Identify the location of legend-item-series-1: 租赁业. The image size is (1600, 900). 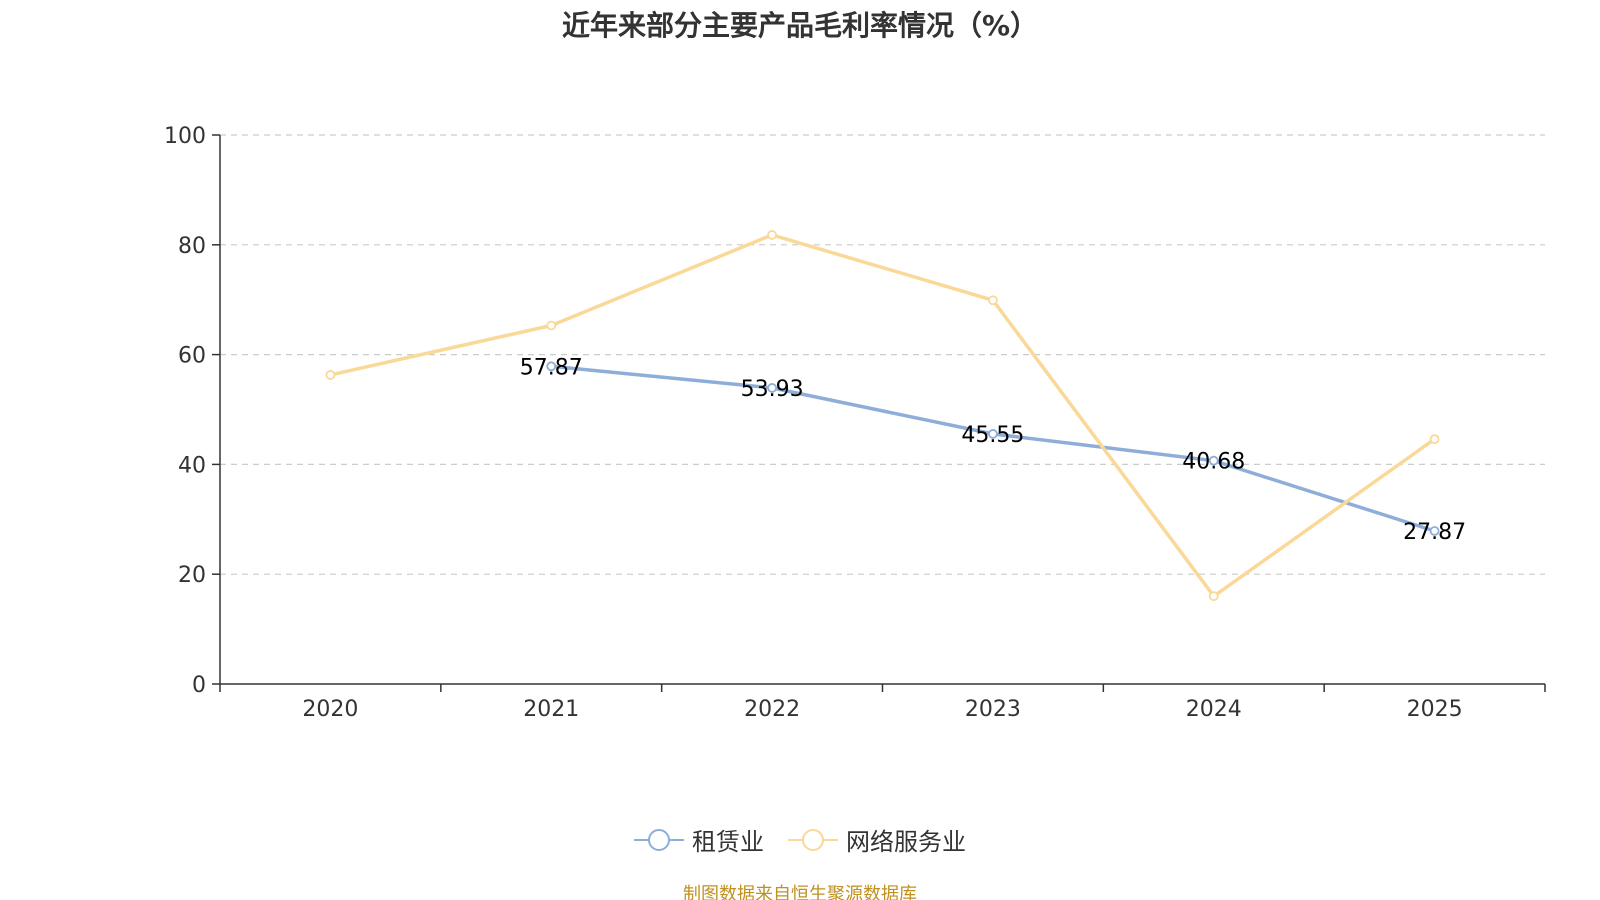
(699, 839).